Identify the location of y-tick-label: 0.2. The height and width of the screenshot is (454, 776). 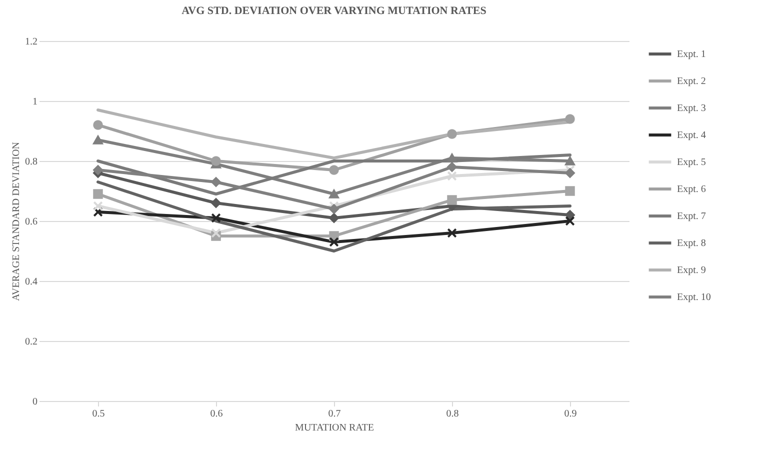
(31, 342).